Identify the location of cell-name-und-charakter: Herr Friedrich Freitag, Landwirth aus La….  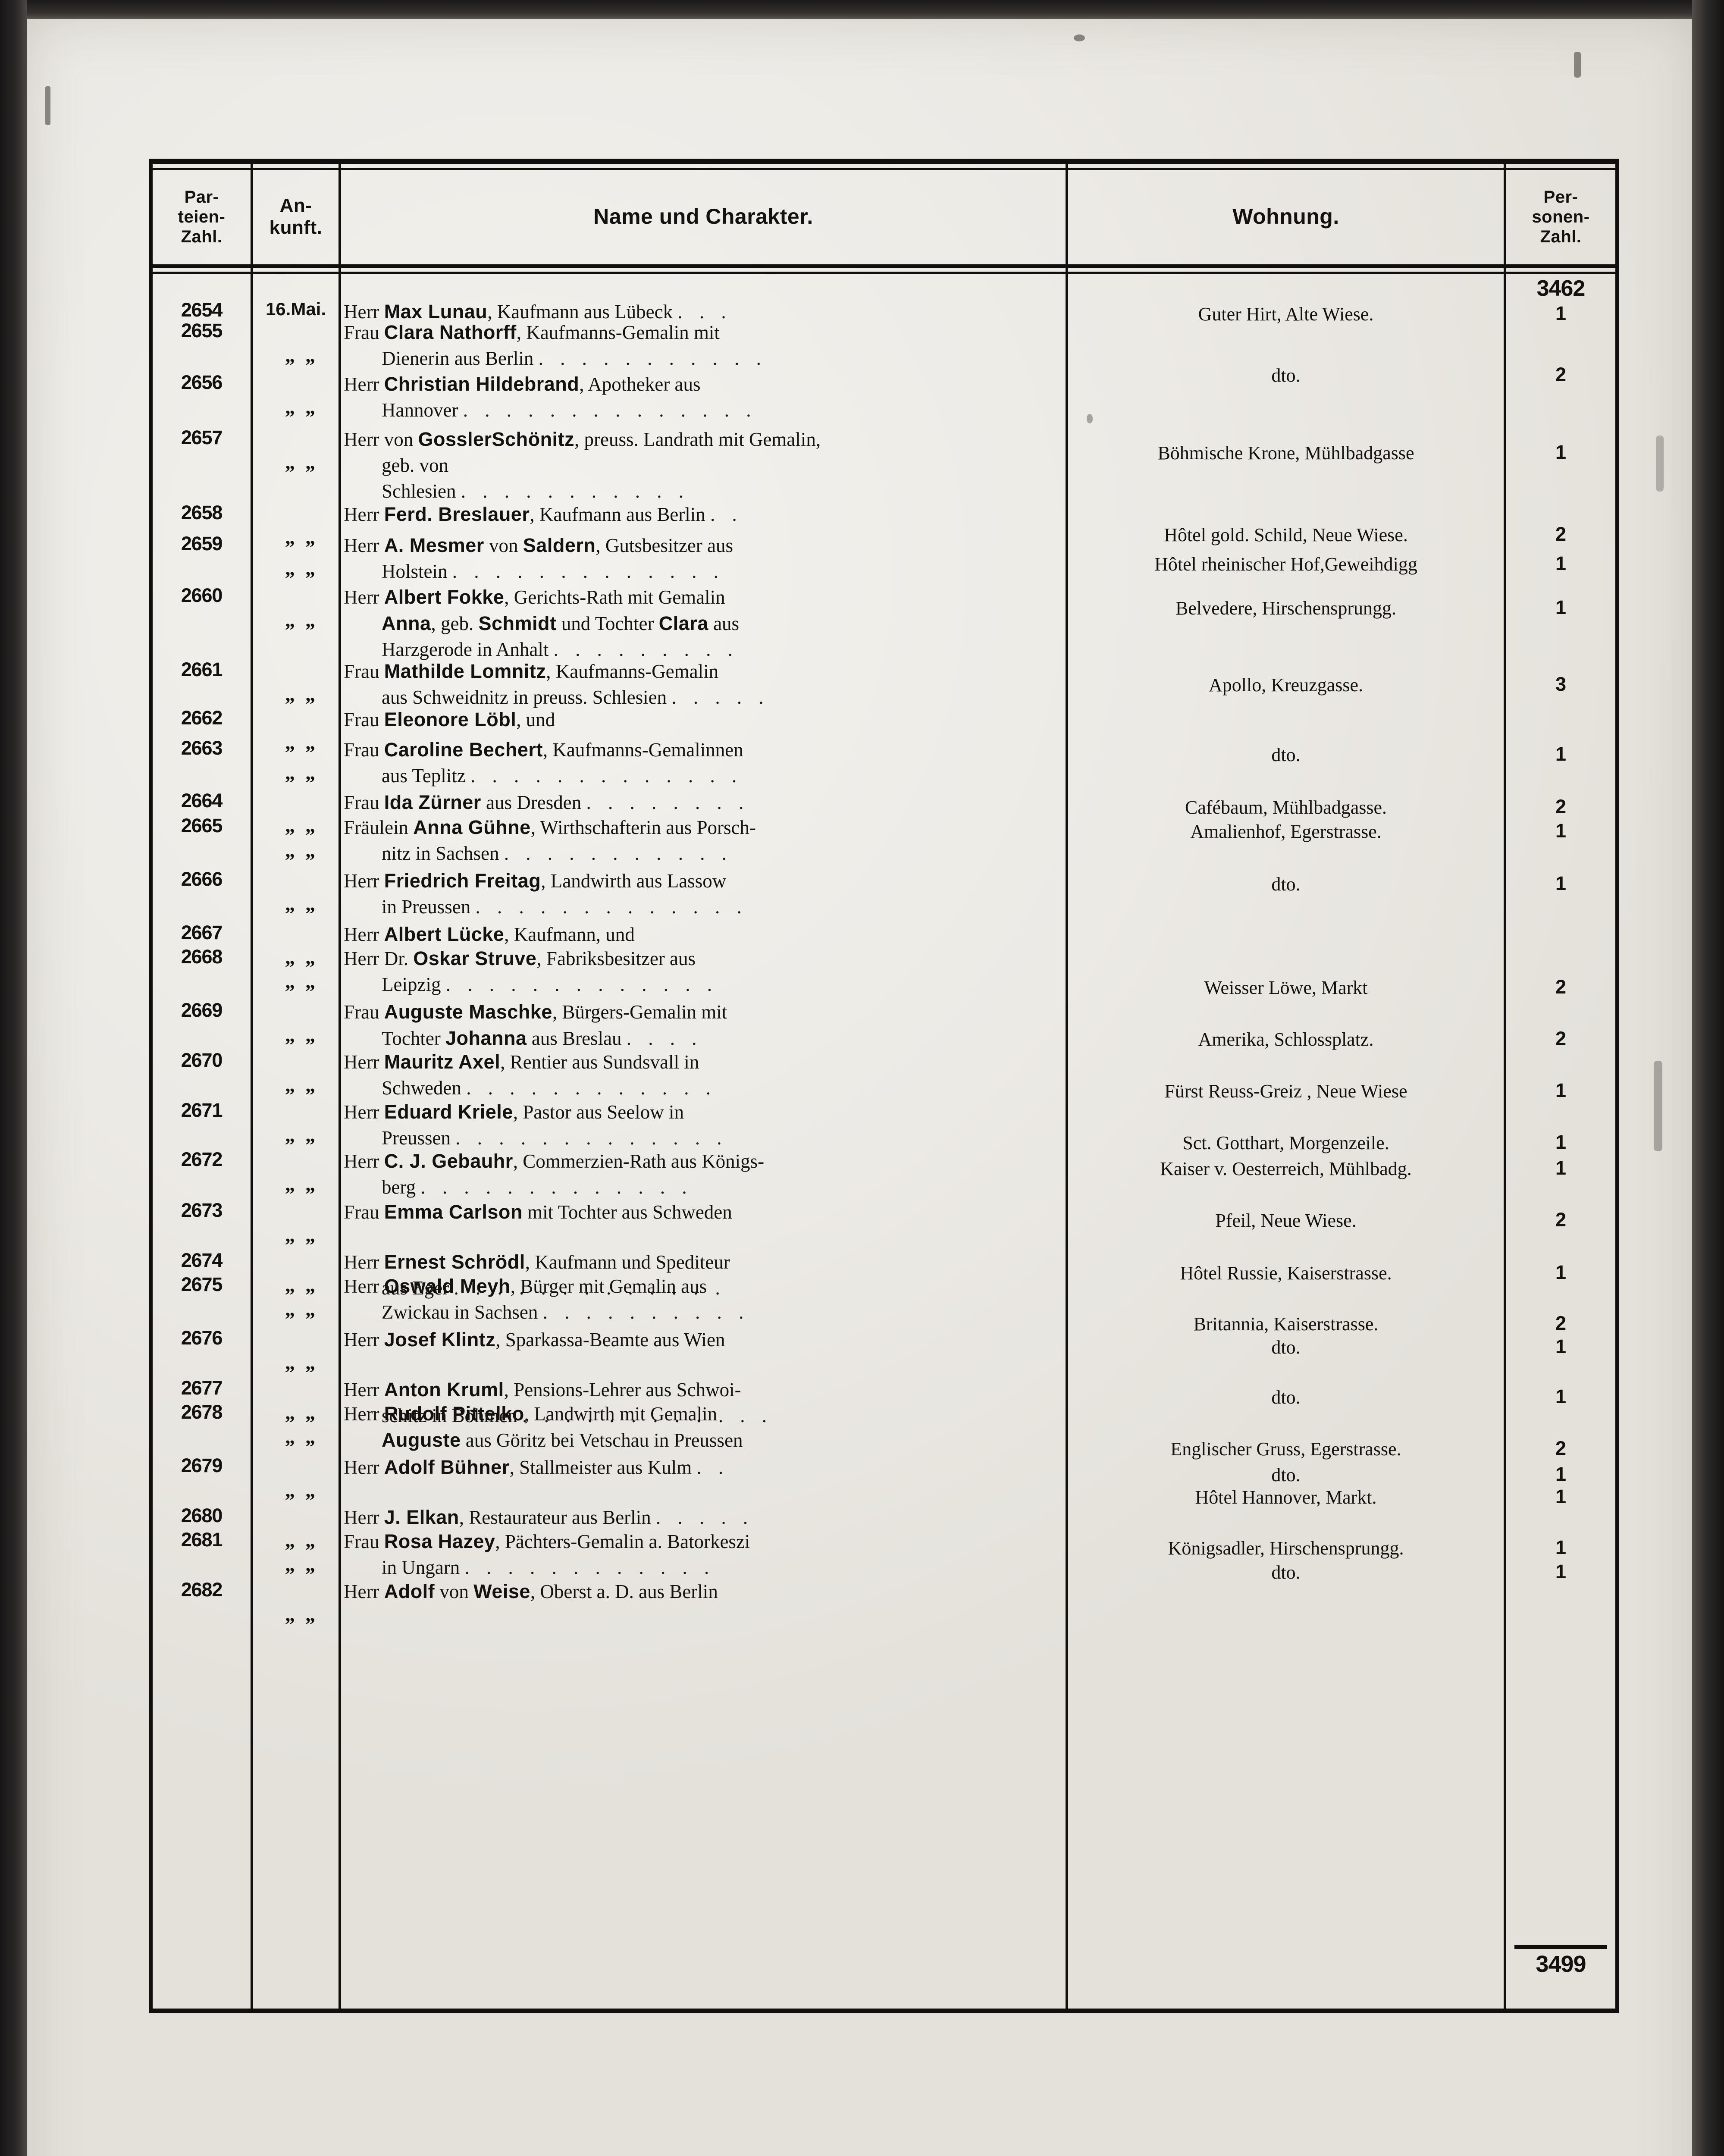
(701, 894).